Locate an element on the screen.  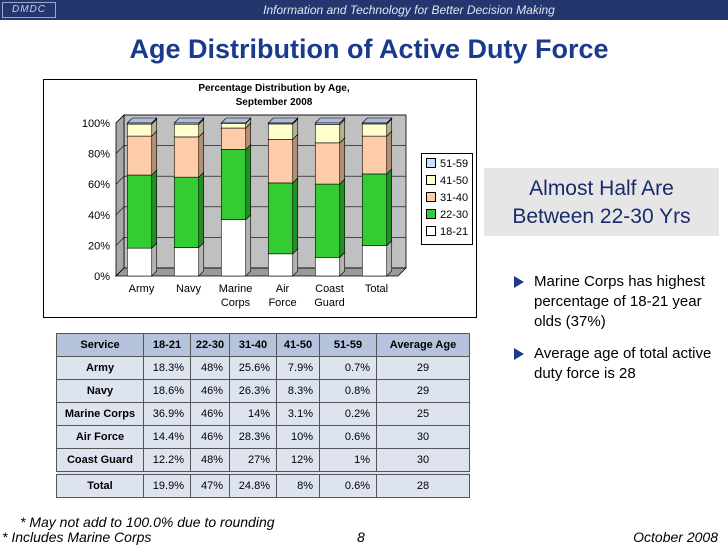
legend-item: 22-30 is located at coordinates (447, 215).